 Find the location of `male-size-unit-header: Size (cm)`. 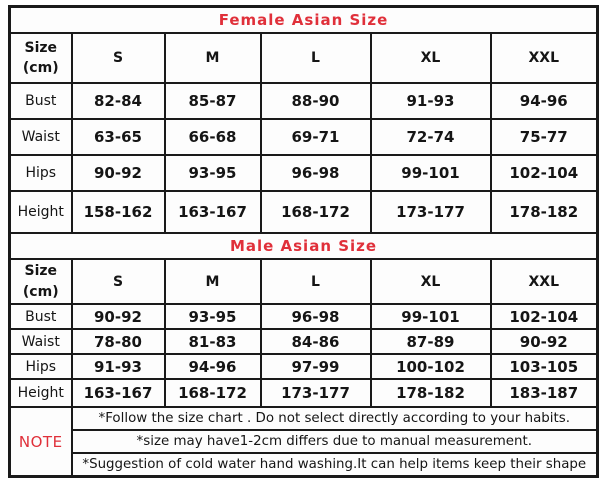

male-size-unit-header: Size (cm) is located at coordinates (40, 281).